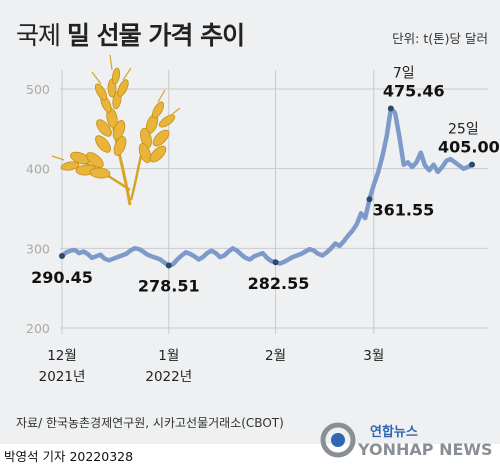  I want to click on logo-bottom-text: YONHAP NEWS, so click(425, 449).